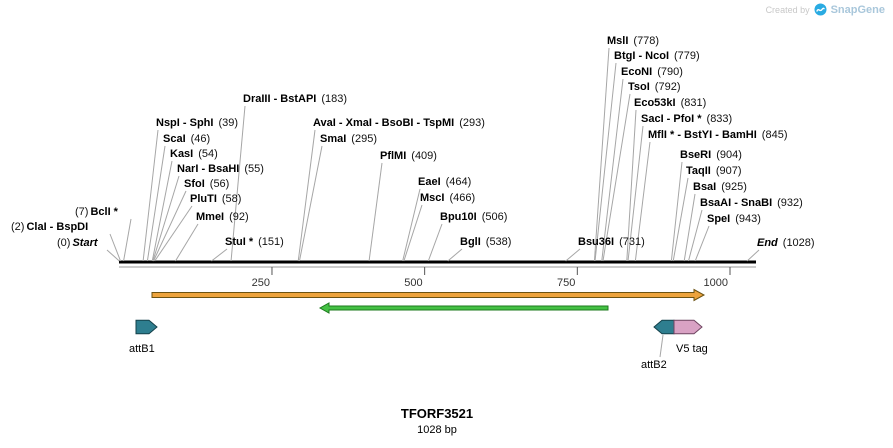 The image size is (893, 448). I want to click on enzyme-name: SacI - PfoI *, so click(671, 119).